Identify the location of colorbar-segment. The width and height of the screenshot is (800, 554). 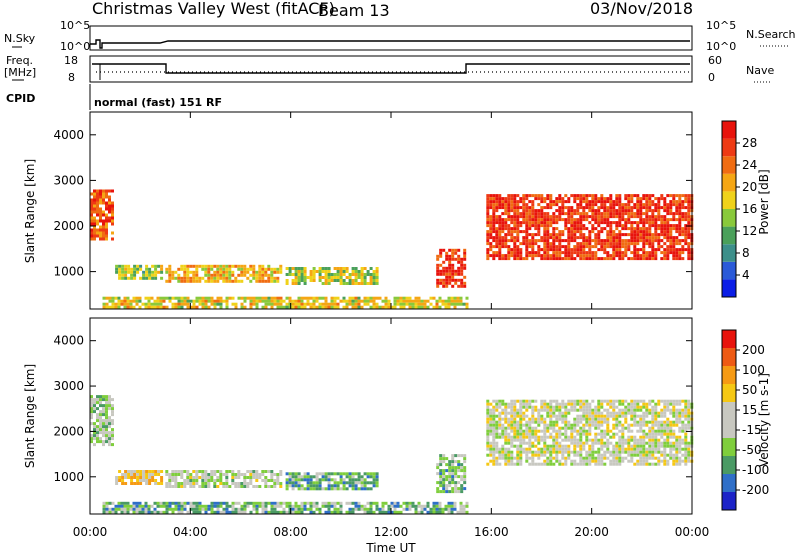
(729, 288).